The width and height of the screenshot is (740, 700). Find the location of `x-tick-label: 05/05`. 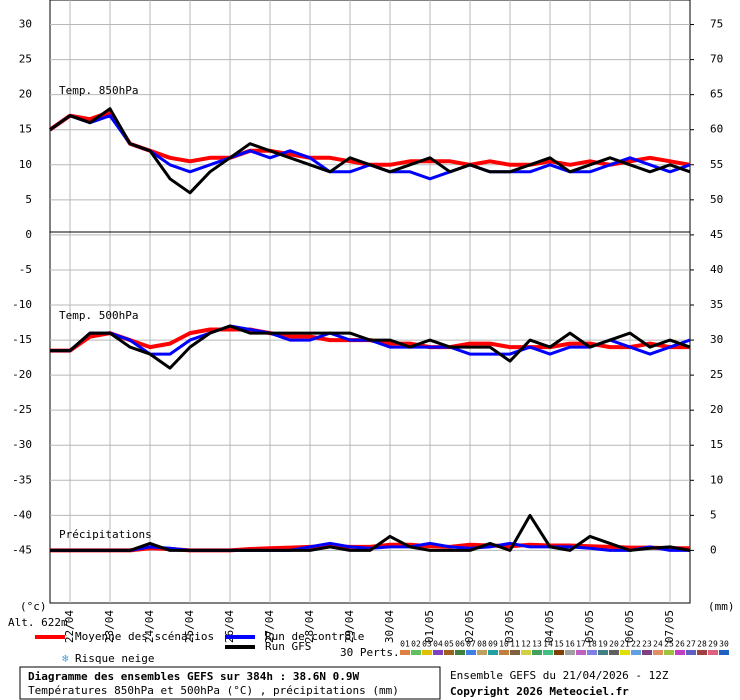

x-tick-label: 05/05 is located at coordinates (589, 626).